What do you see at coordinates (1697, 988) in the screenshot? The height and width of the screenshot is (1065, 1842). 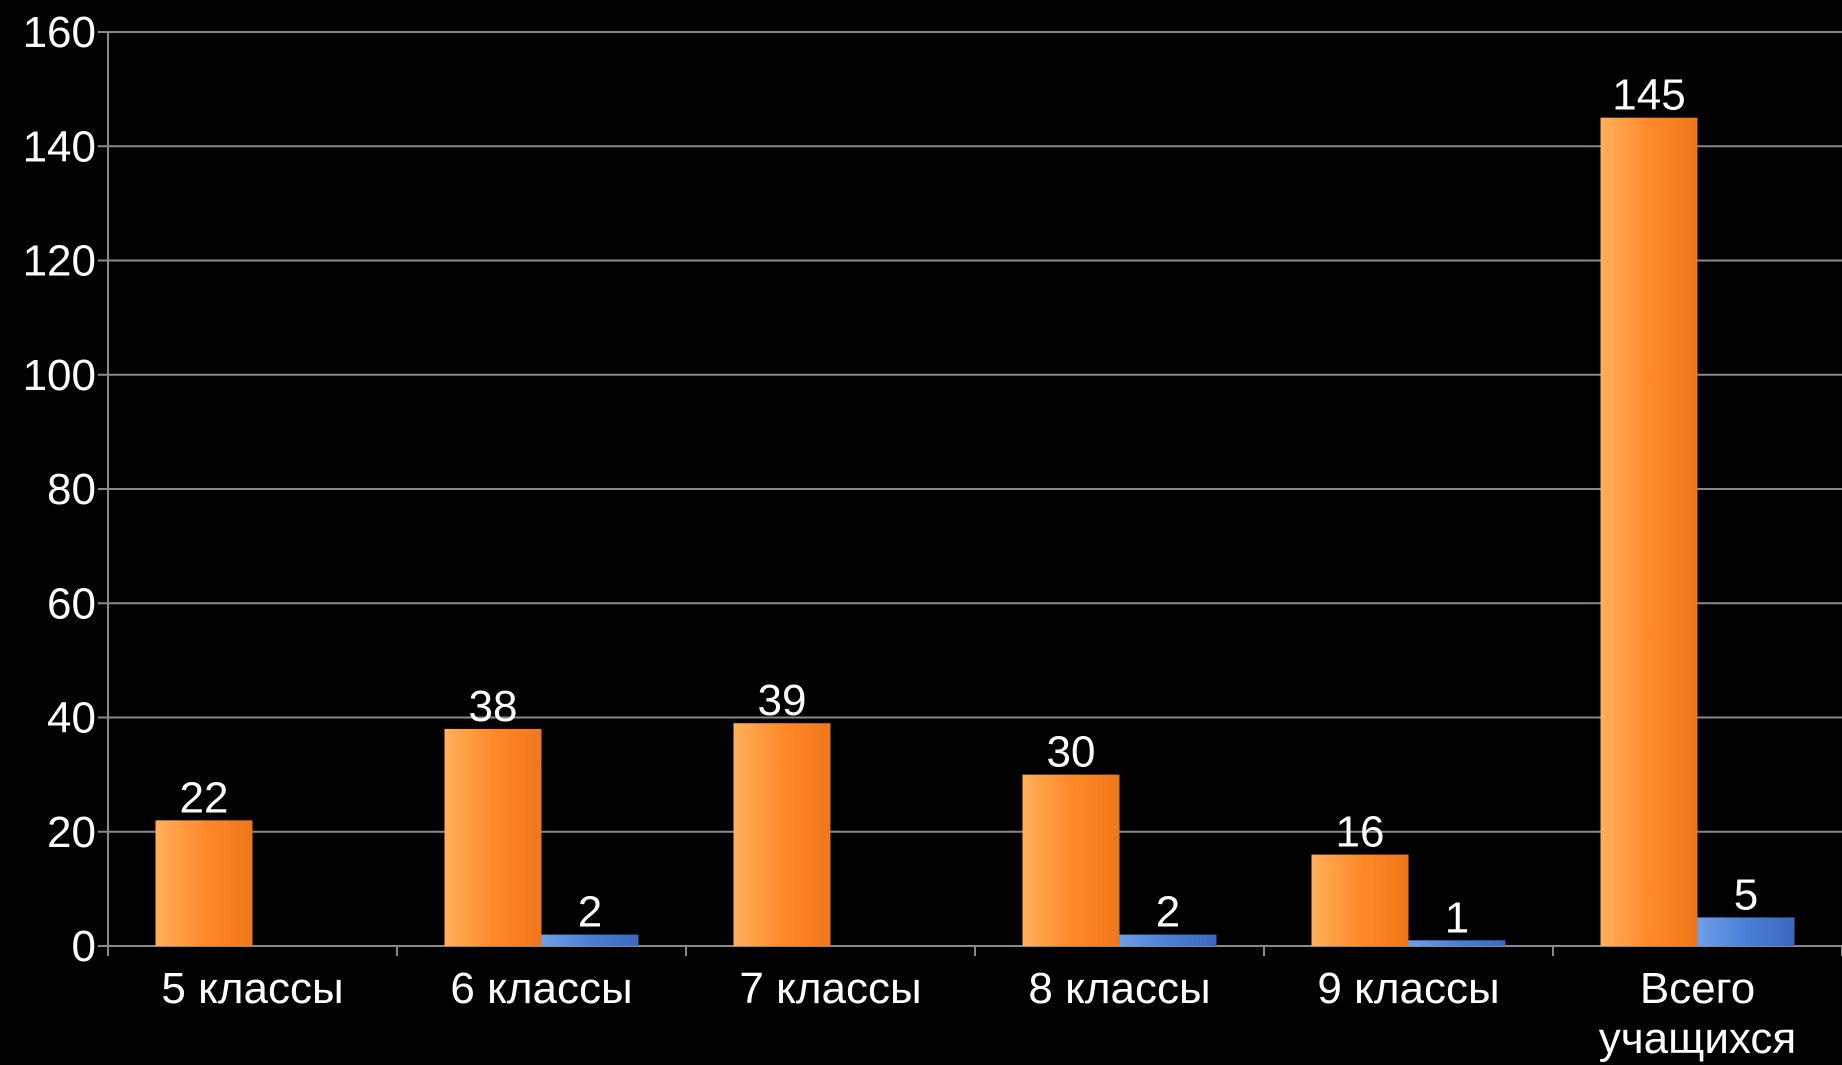 I see `x-category-label-line: Всего` at bounding box center [1697, 988].